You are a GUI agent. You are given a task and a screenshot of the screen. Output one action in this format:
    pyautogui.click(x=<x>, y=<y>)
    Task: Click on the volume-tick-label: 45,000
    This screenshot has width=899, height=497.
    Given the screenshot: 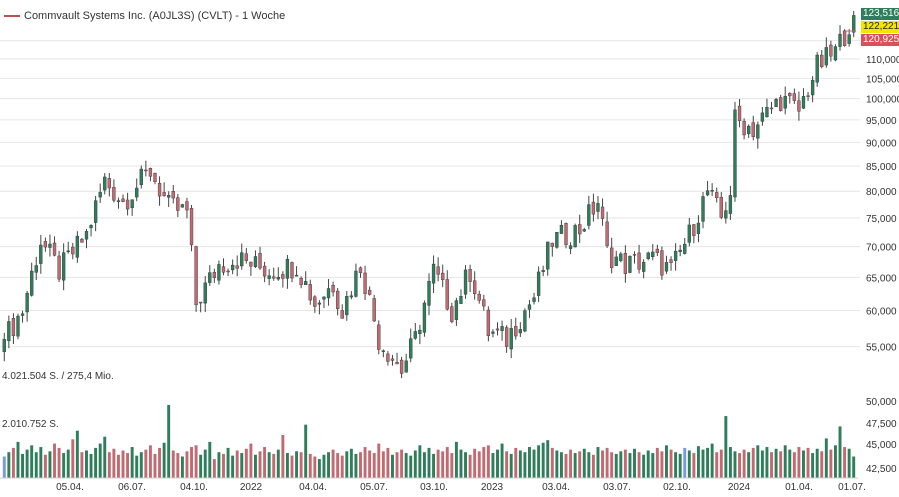 What is the action you would take?
    pyautogui.click(x=881, y=445)
    